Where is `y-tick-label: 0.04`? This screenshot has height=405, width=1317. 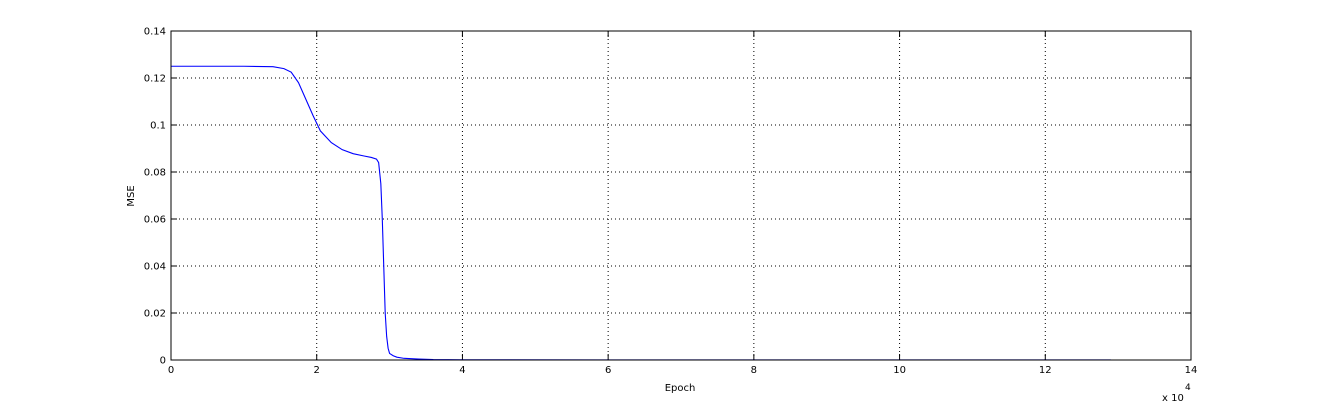 y-tick-label: 0.04 is located at coordinates (155, 267).